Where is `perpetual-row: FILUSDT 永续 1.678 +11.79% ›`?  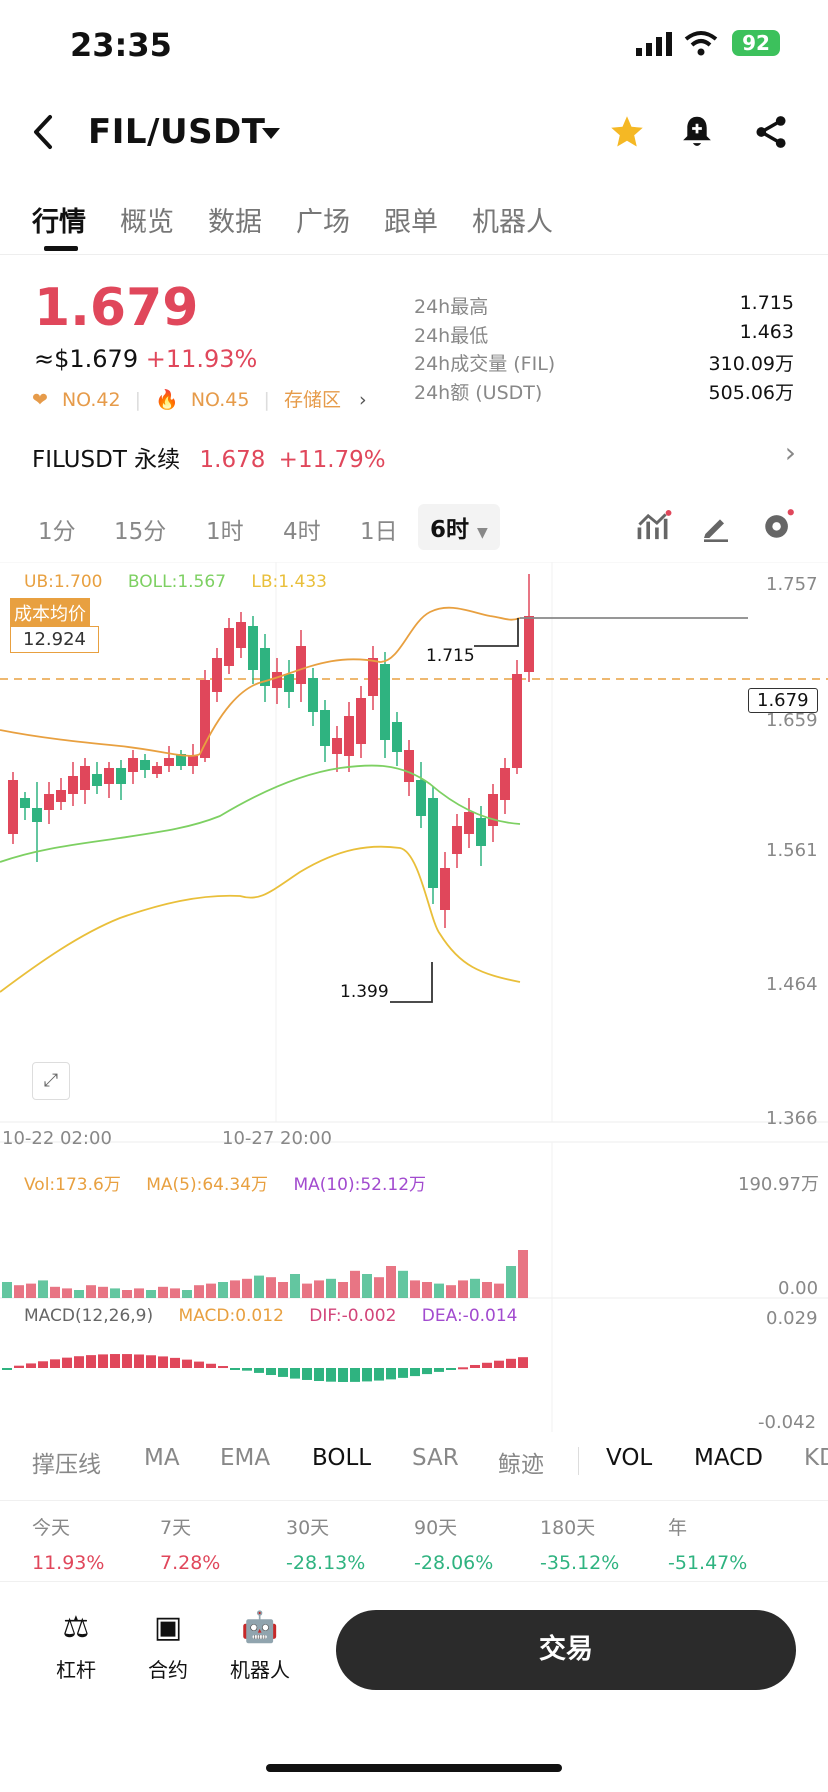 perpetual-row: FILUSDT 永续 1.678 +11.79% › is located at coordinates (414, 455).